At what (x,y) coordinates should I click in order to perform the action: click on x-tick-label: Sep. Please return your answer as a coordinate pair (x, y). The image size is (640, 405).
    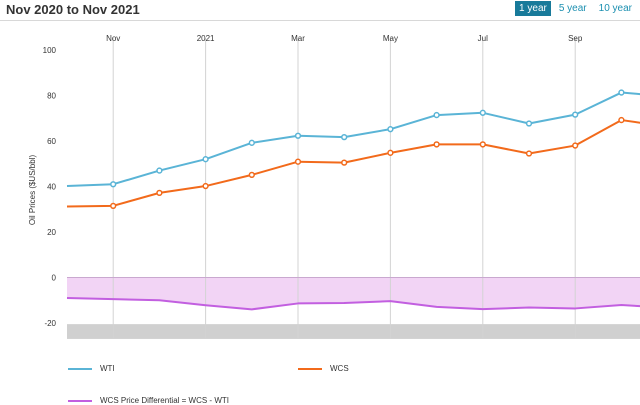
    Looking at the image, I should click on (575, 38).